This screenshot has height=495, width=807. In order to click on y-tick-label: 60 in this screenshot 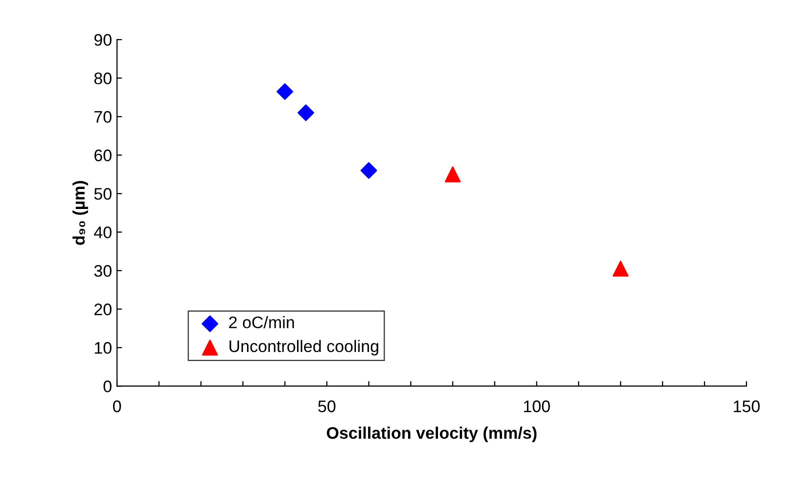, I will do `click(103, 156)`.